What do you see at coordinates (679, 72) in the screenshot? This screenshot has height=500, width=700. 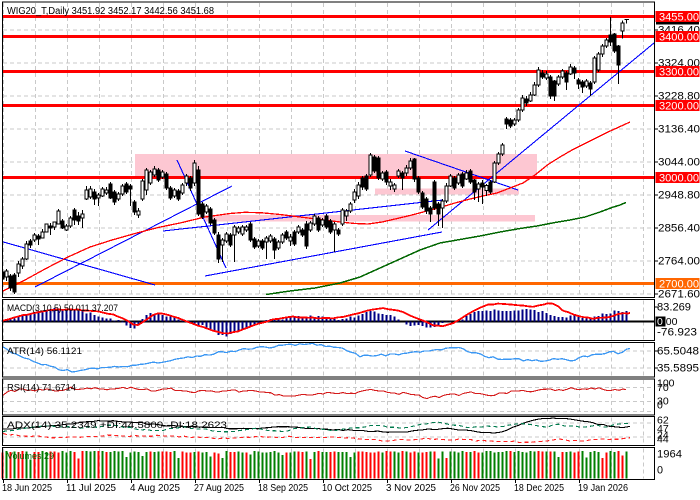 I see `svg-text: 3300.00` at bounding box center [679, 72].